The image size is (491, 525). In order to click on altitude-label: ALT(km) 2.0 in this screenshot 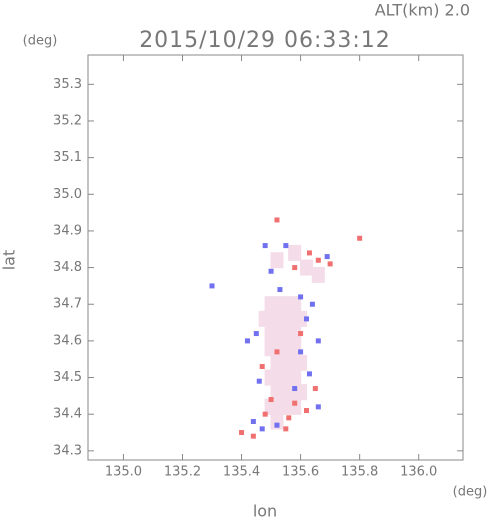, I will do `click(422, 10)`.